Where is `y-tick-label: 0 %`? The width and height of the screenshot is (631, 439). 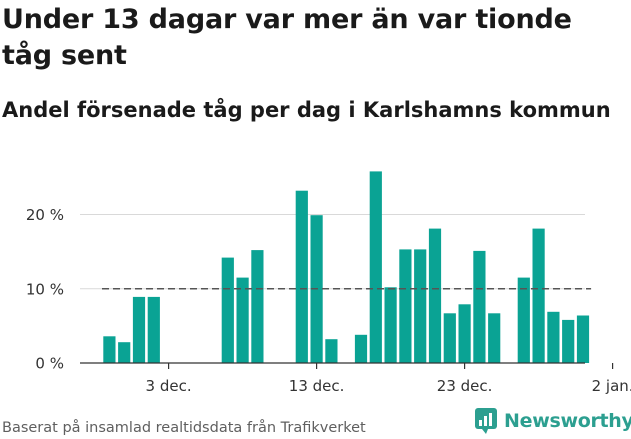 y-tick-label: 0 % is located at coordinates (49, 364).